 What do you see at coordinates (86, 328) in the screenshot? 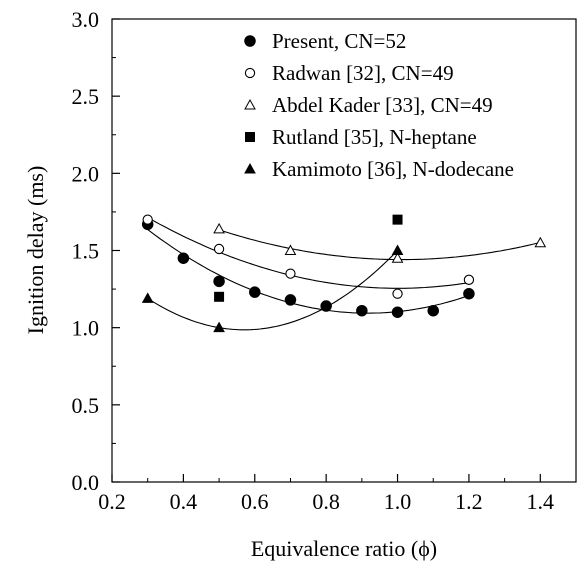
I see `y-tick-label: 1.0` at bounding box center [86, 328].